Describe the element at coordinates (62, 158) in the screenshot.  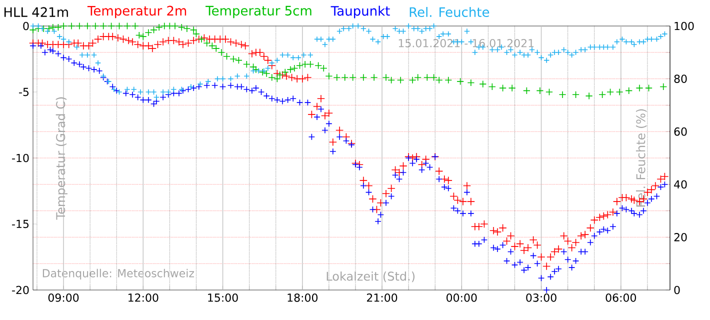
I see `y-axis-title: Temperatur (Grad C)` at that location.